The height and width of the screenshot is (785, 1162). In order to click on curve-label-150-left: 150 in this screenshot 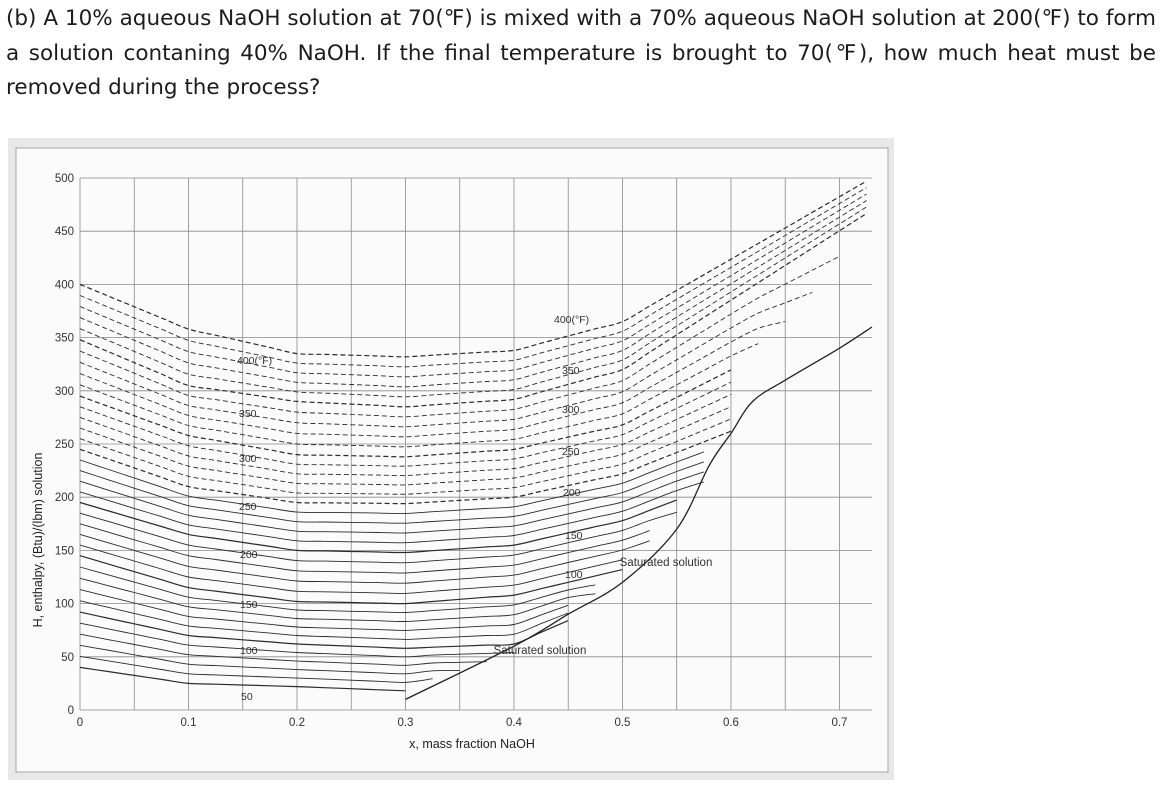, I will do `click(249, 605)`.